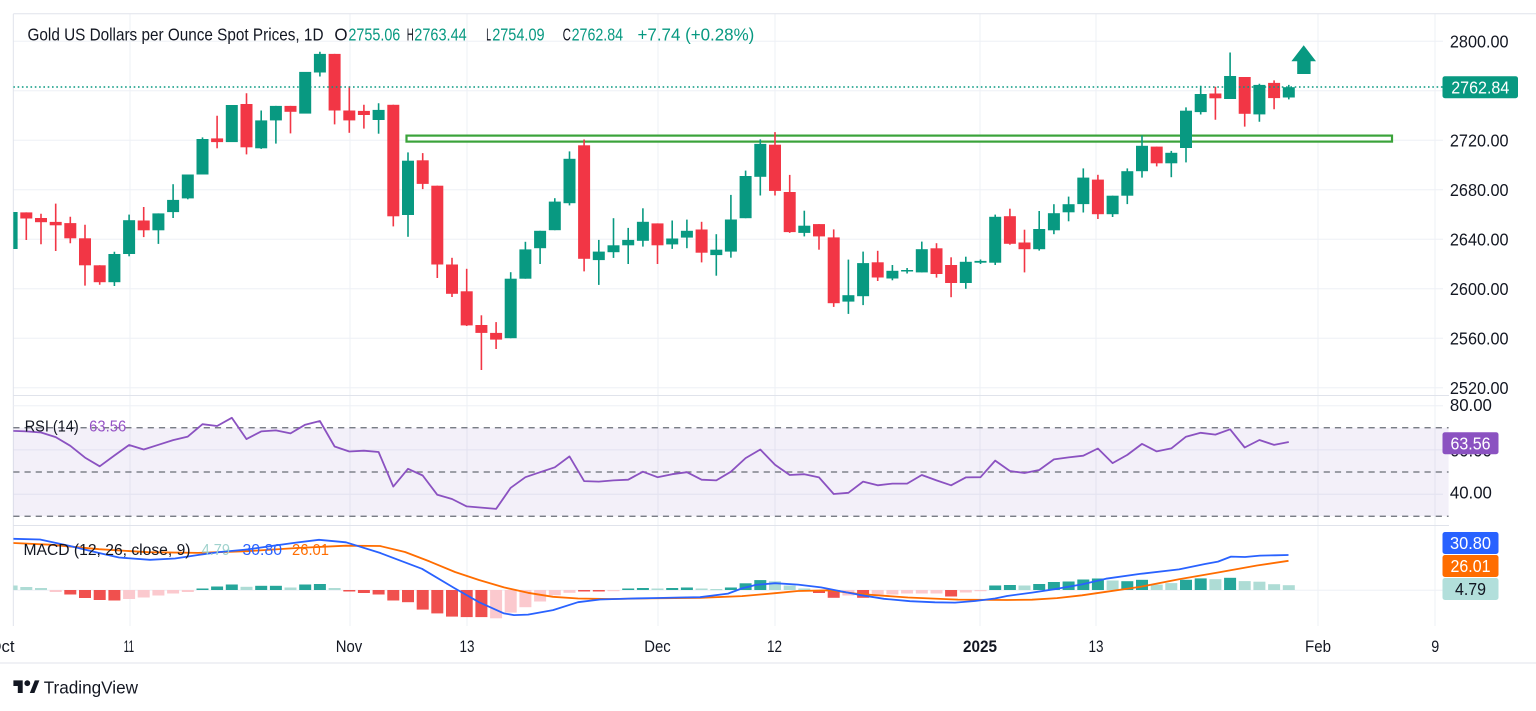 This screenshot has height=711, width=1536. Describe the element at coordinates (52, 426) in the screenshot. I see `svg-text: RSI (14)` at that location.